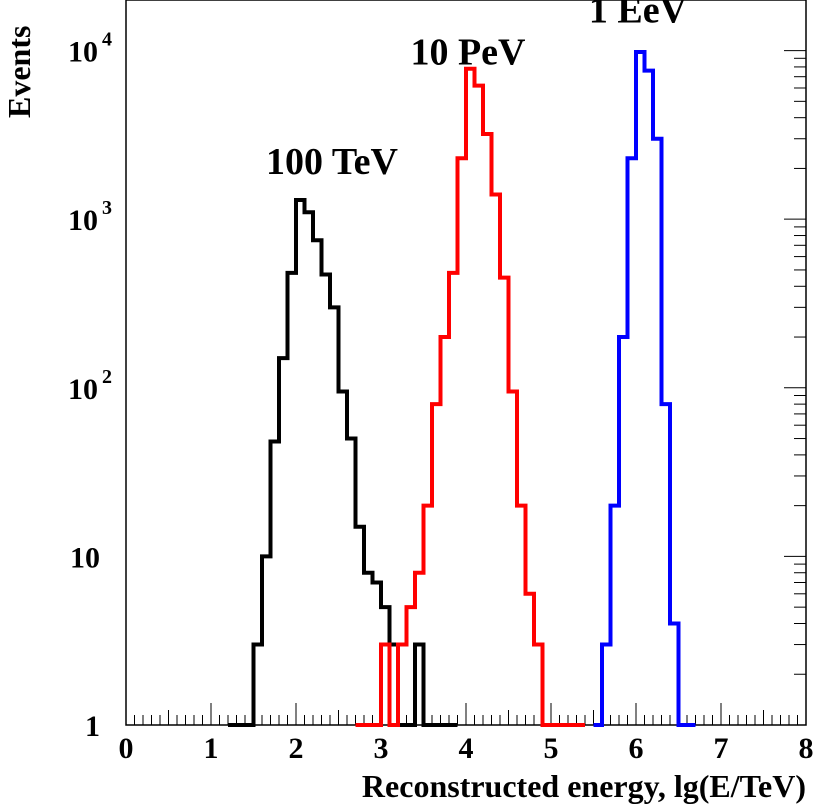  I want to click on x-tick-label: 2, so click(296, 748).